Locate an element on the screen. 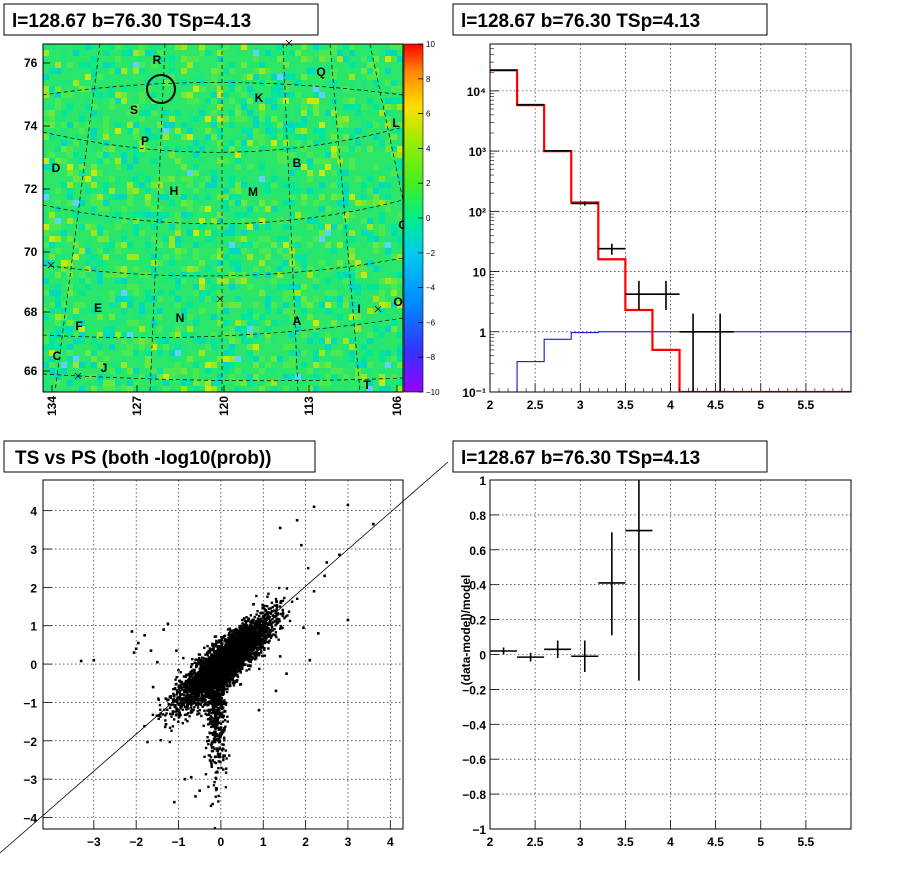 Image resolution: width=898 pixels, height=875 pixels. colorbar-tick-label: 4 is located at coordinates (428, 148).